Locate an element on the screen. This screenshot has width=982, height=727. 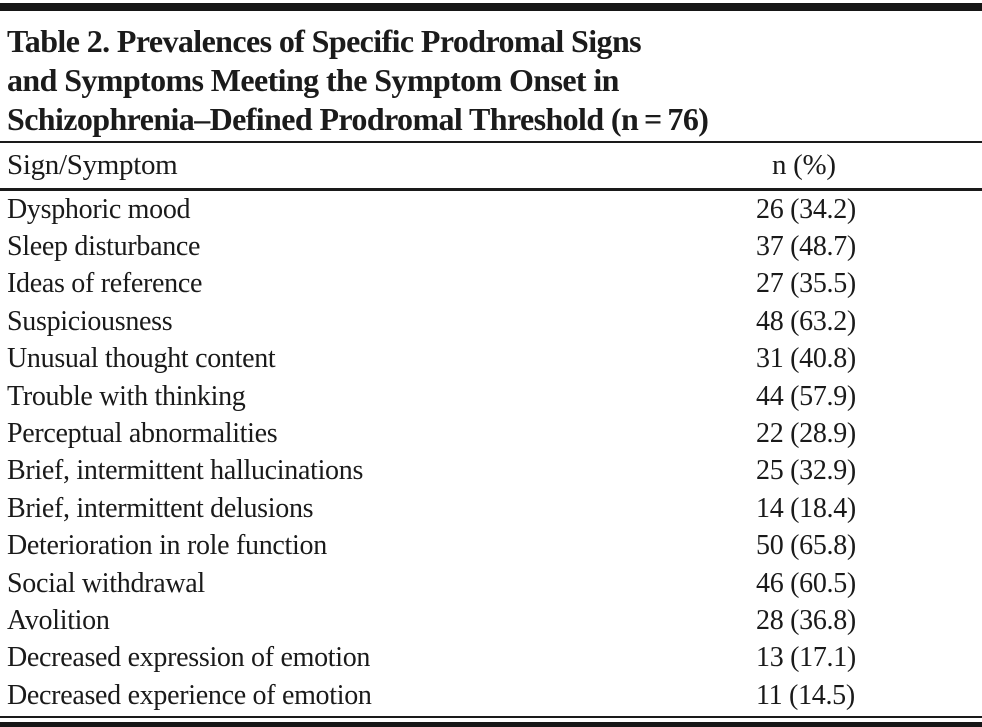
row-label: Sleep disturbance is located at coordinates (104, 247).